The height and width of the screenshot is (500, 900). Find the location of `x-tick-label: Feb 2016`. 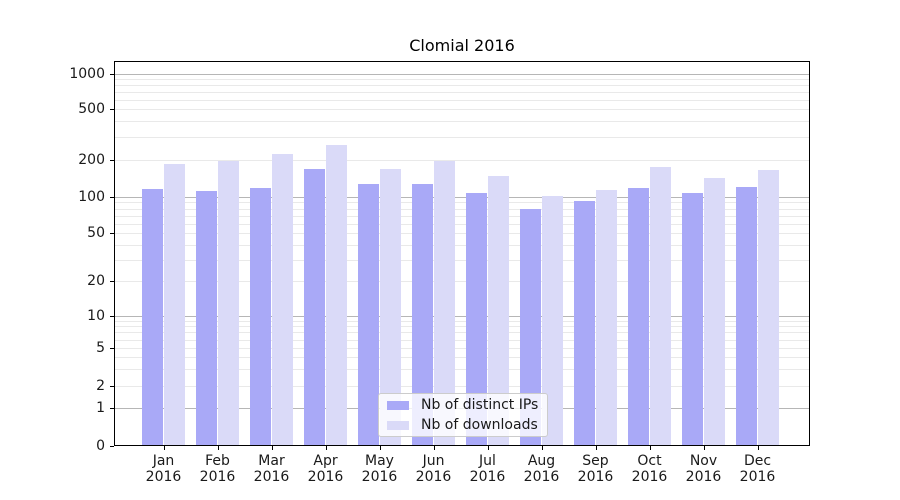

x-tick-label: Feb 2016 is located at coordinates (217, 469).